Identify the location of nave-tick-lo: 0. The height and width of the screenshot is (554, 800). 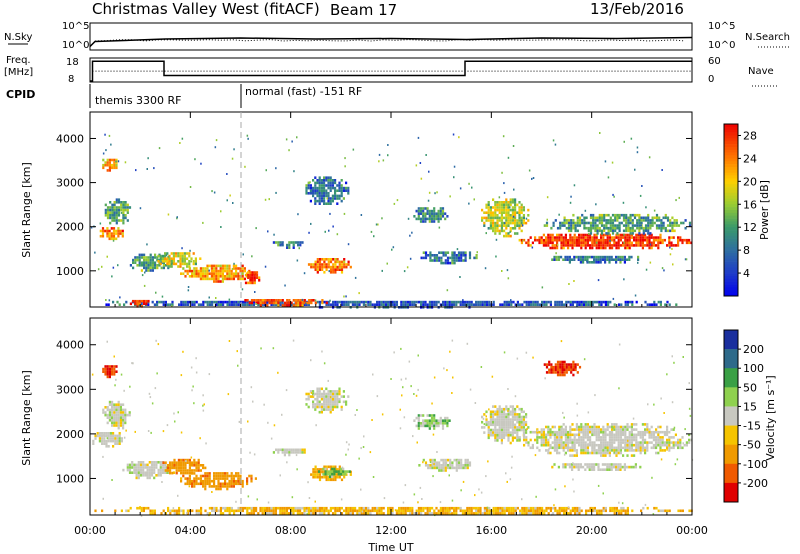
(711, 79).